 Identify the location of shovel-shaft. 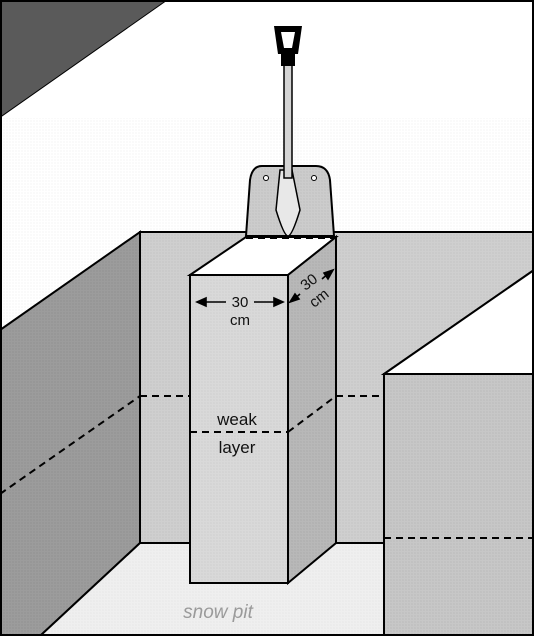
(288, 119).